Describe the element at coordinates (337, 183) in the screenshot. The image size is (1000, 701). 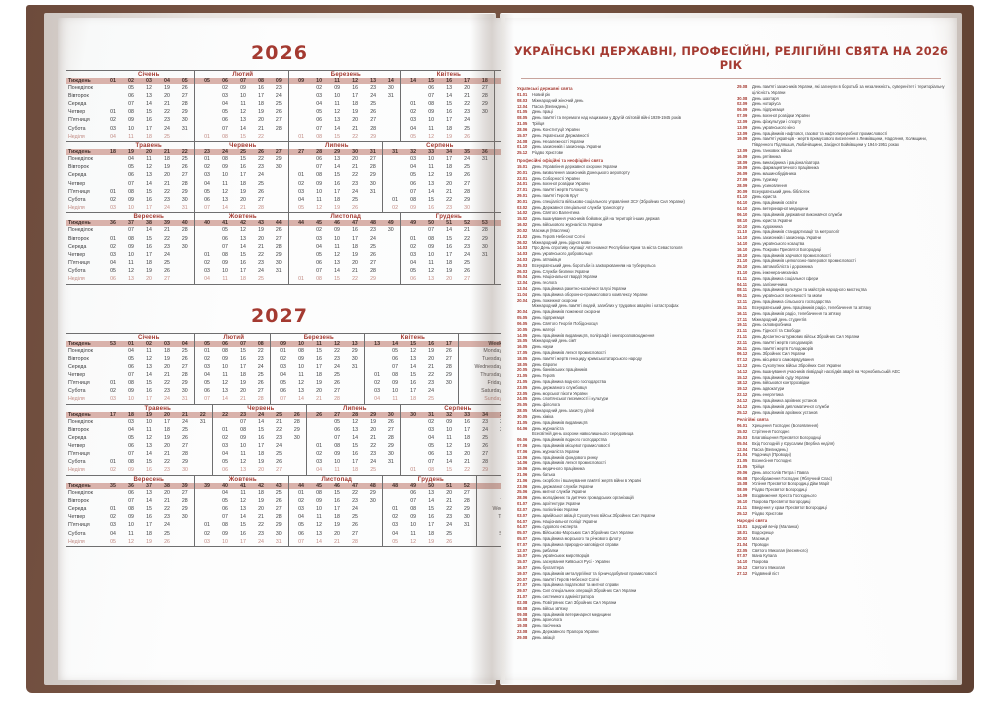
I see `calendar-day-cell: 16` at that location.